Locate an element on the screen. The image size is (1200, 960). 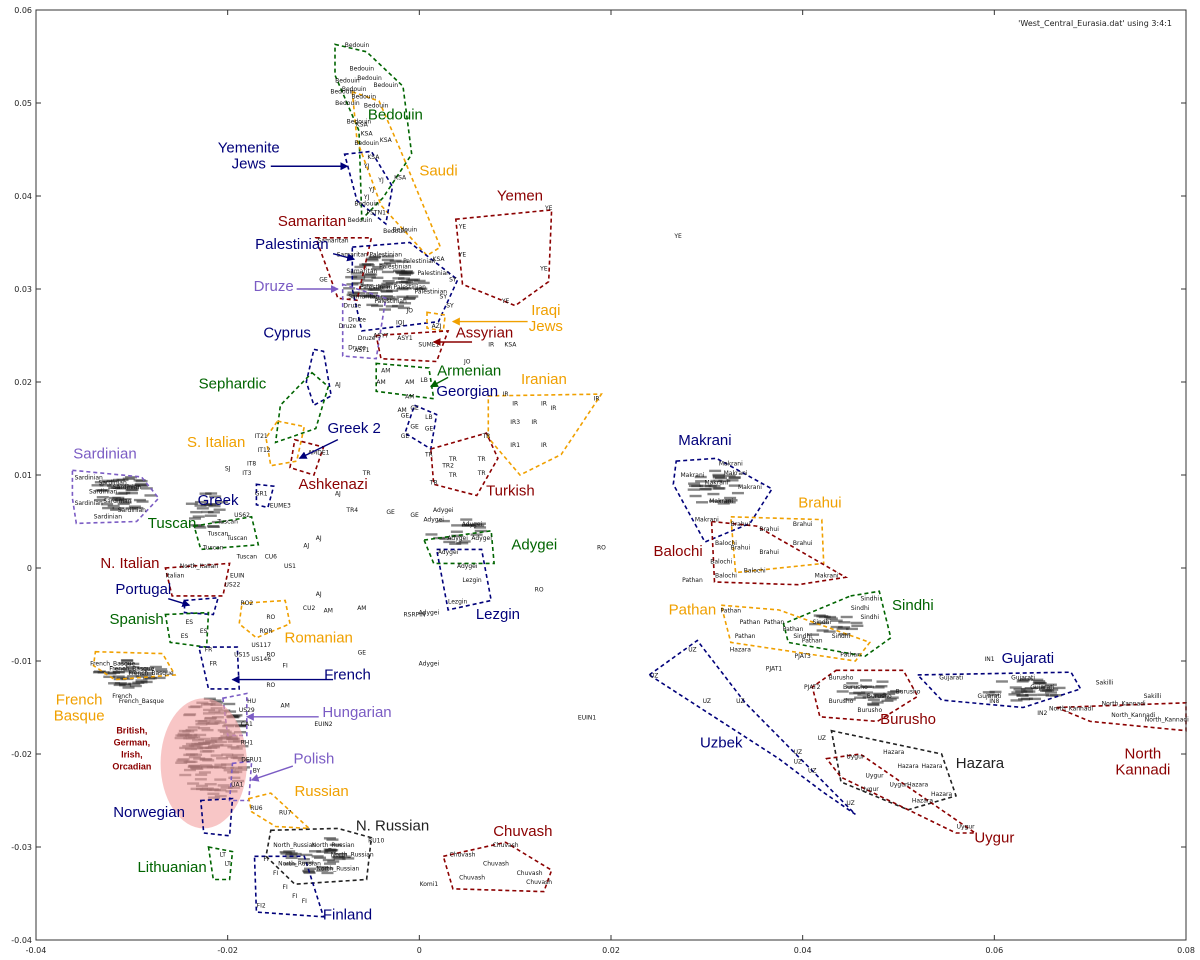
sample-point: LB is located at coordinates (423, 380).